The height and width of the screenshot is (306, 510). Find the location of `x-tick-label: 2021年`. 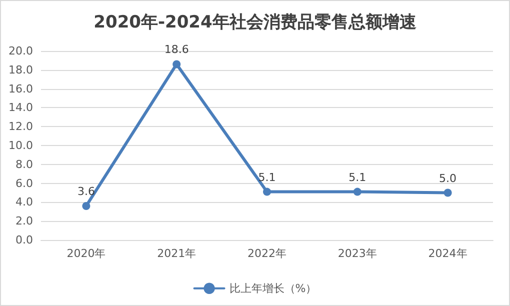

x-tick-label: 2021年 is located at coordinates (176, 253).